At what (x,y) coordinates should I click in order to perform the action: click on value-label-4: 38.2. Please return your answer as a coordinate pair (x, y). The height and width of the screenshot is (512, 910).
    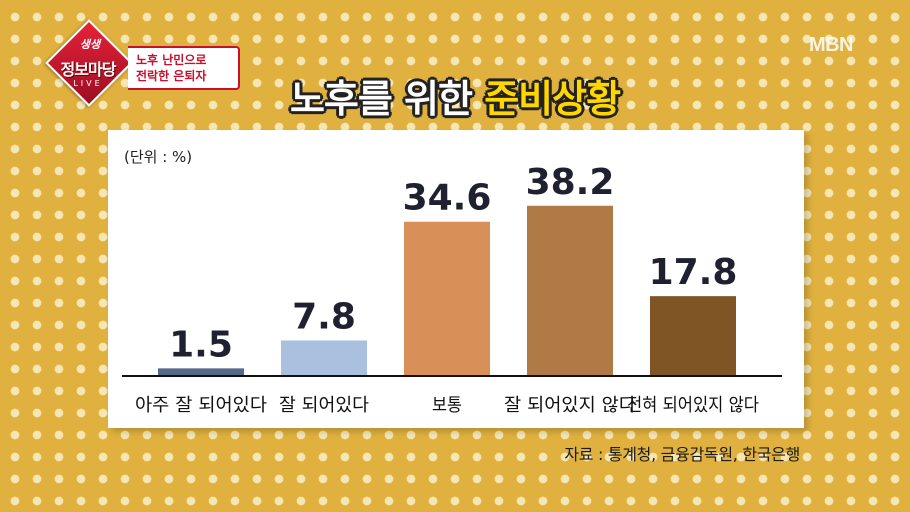
    Looking at the image, I should click on (570, 182).